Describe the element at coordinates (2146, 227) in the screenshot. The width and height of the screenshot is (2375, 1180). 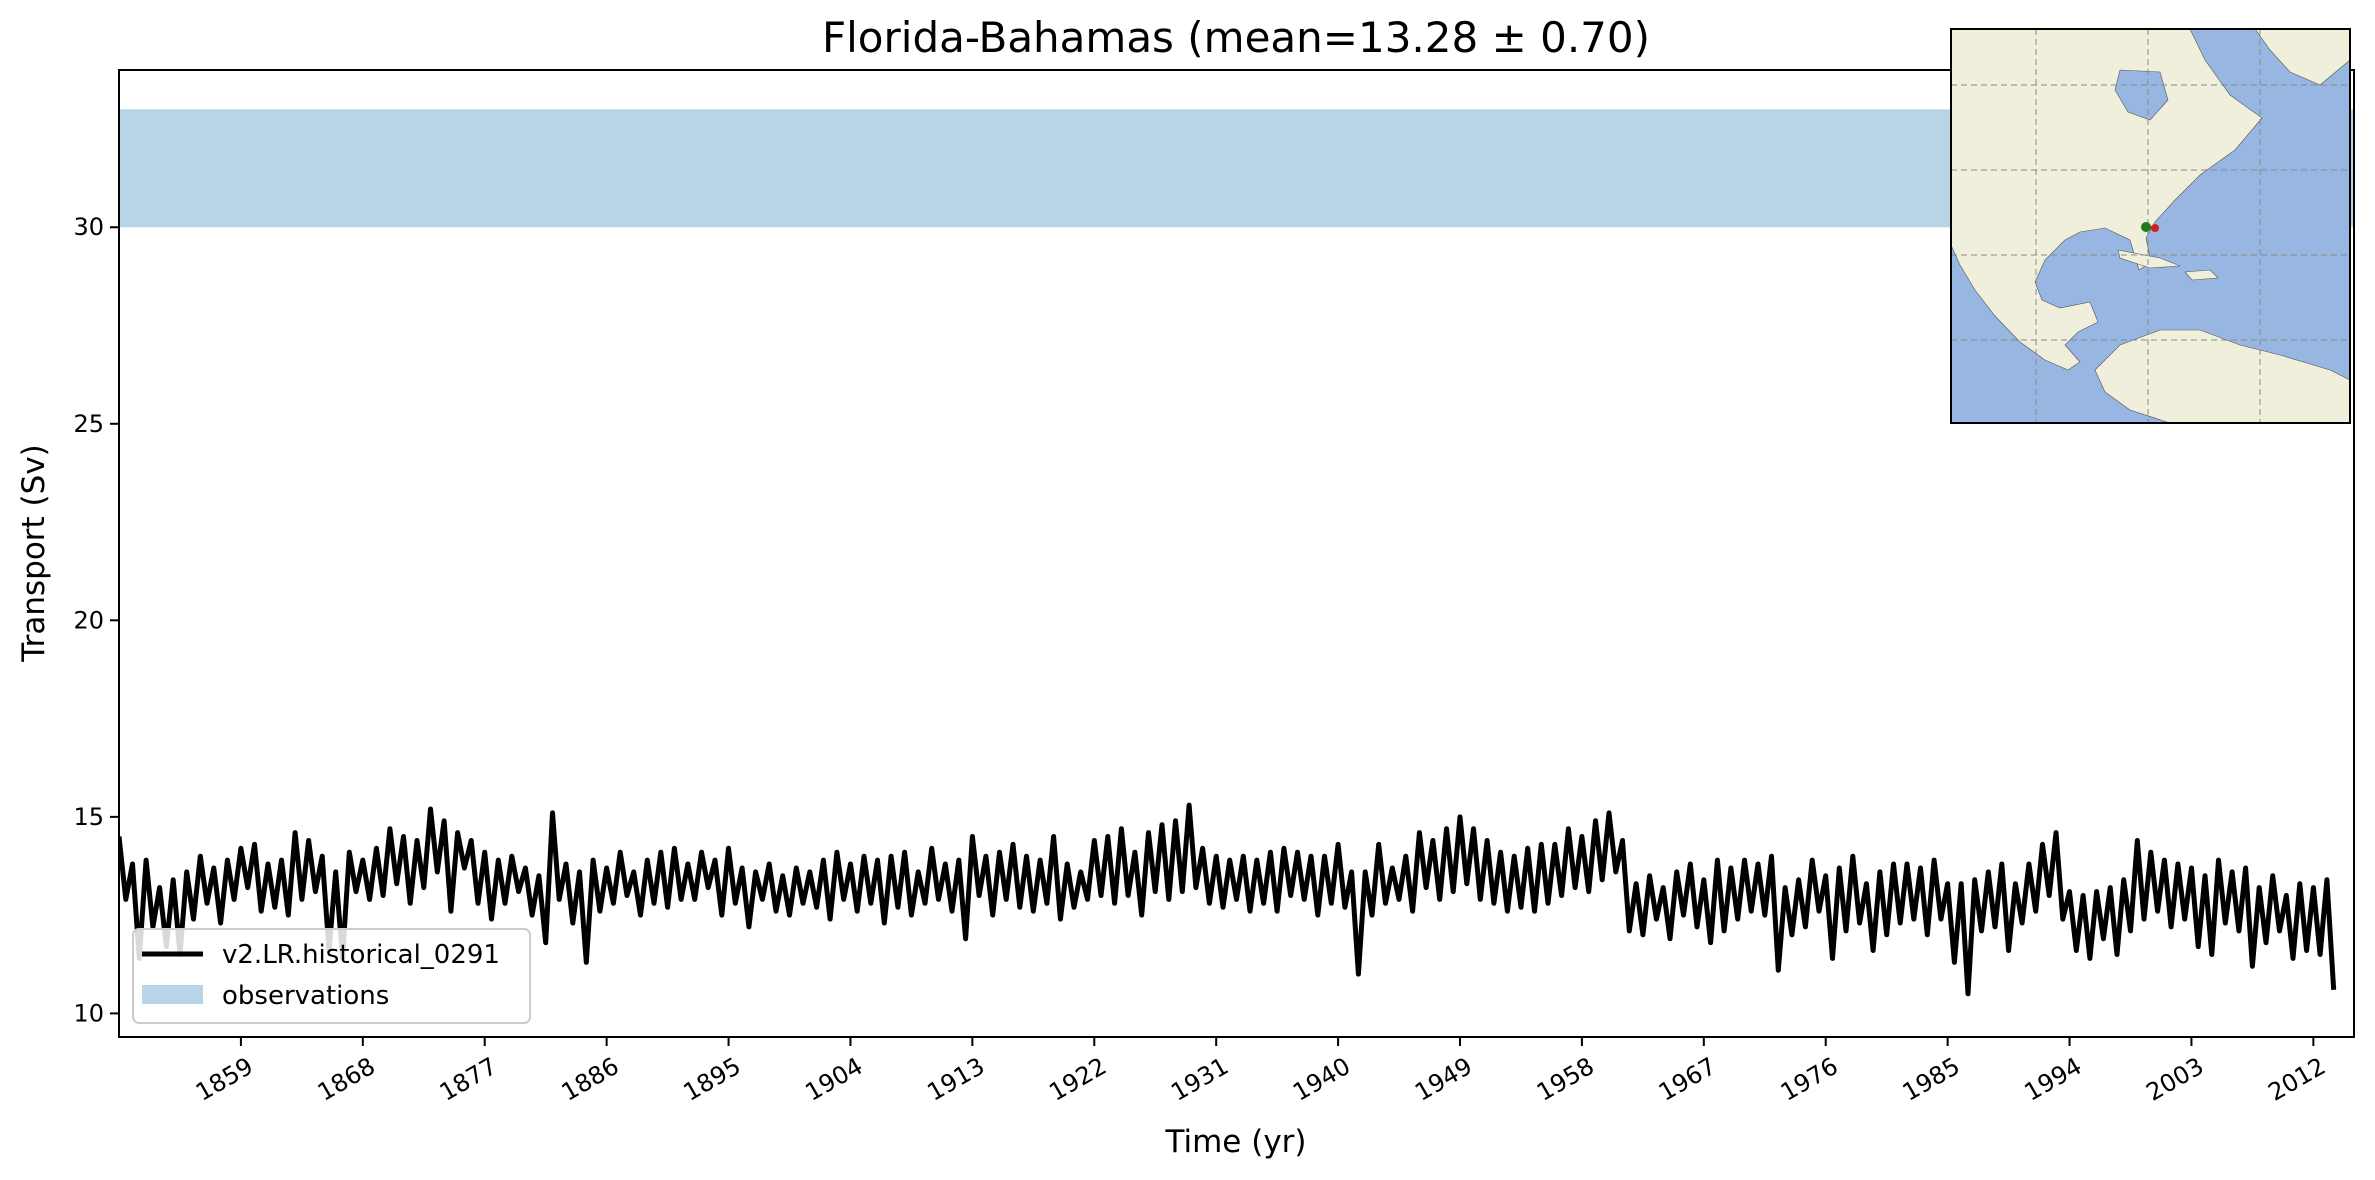
I see `section-start-marker` at that location.